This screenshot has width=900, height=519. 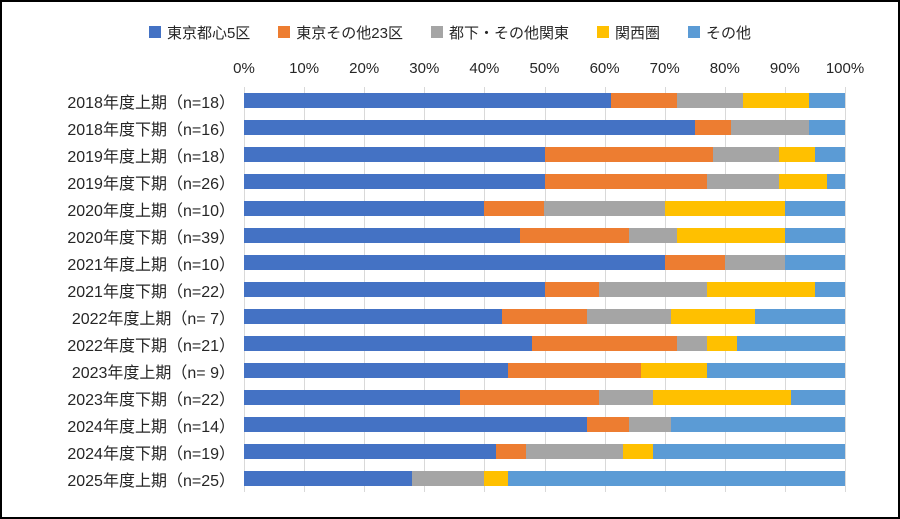 I want to click on x-axis-tick: 100%, so click(x=845, y=68).